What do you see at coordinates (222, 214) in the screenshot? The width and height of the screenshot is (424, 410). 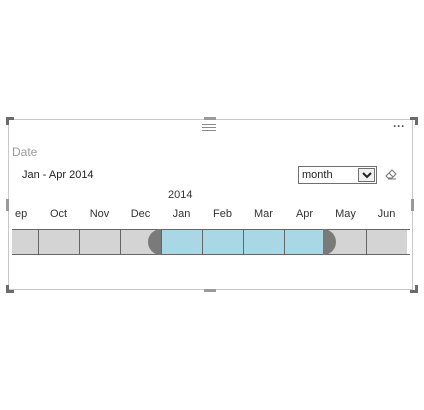 I see `month-label-feb: Feb` at bounding box center [222, 214].